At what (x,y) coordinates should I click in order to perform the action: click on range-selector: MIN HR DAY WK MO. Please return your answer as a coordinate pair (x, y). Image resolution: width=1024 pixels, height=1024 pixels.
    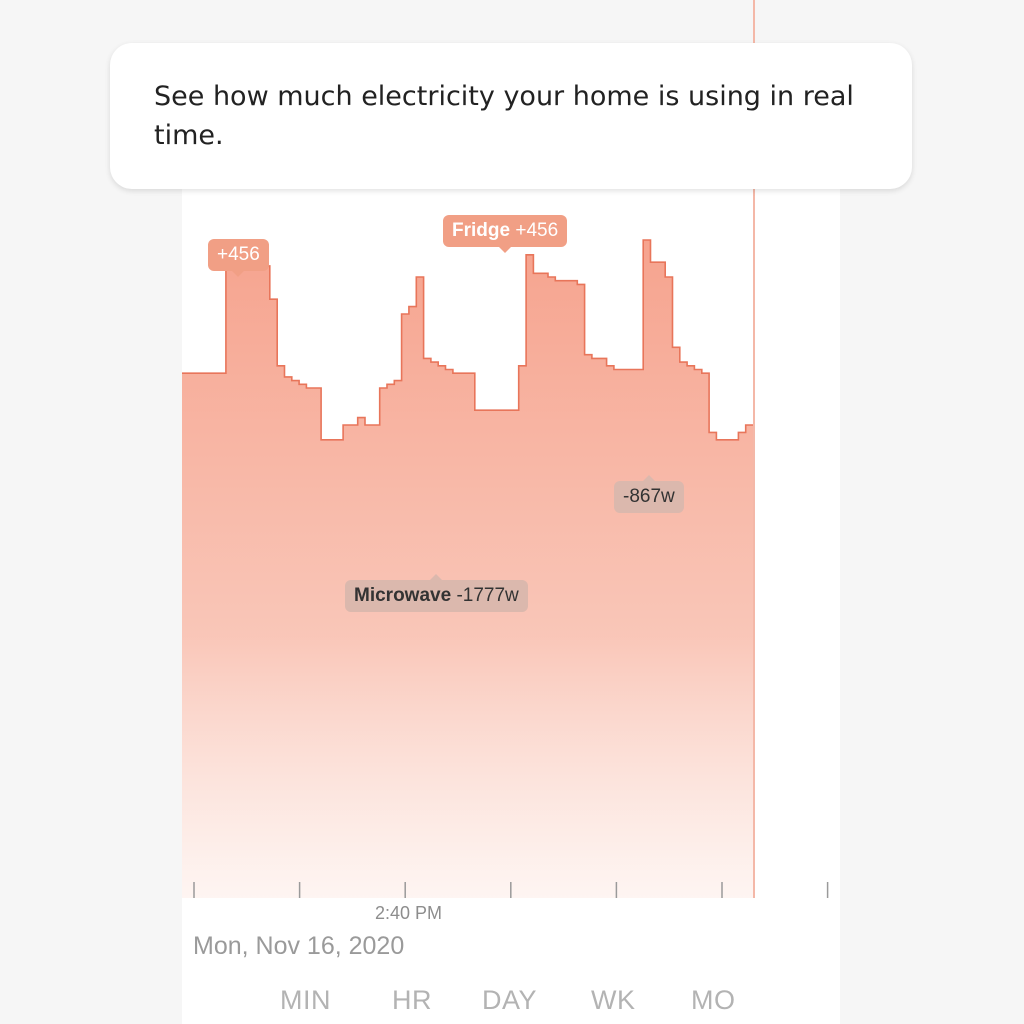
    Looking at the image, I should click on (511, 1004).